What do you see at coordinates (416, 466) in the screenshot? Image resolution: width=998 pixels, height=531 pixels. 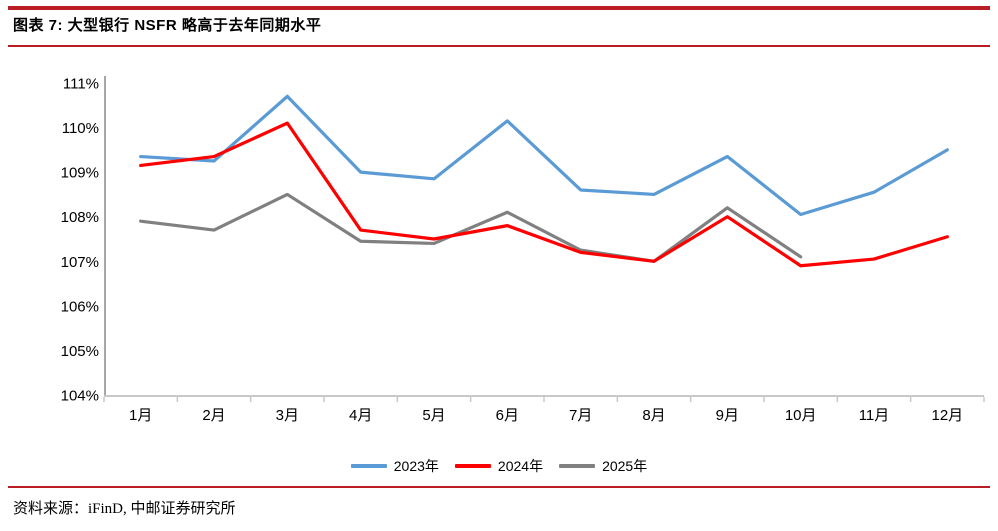 I see `legend-label: 2023年` at bounding box center [416, 466].